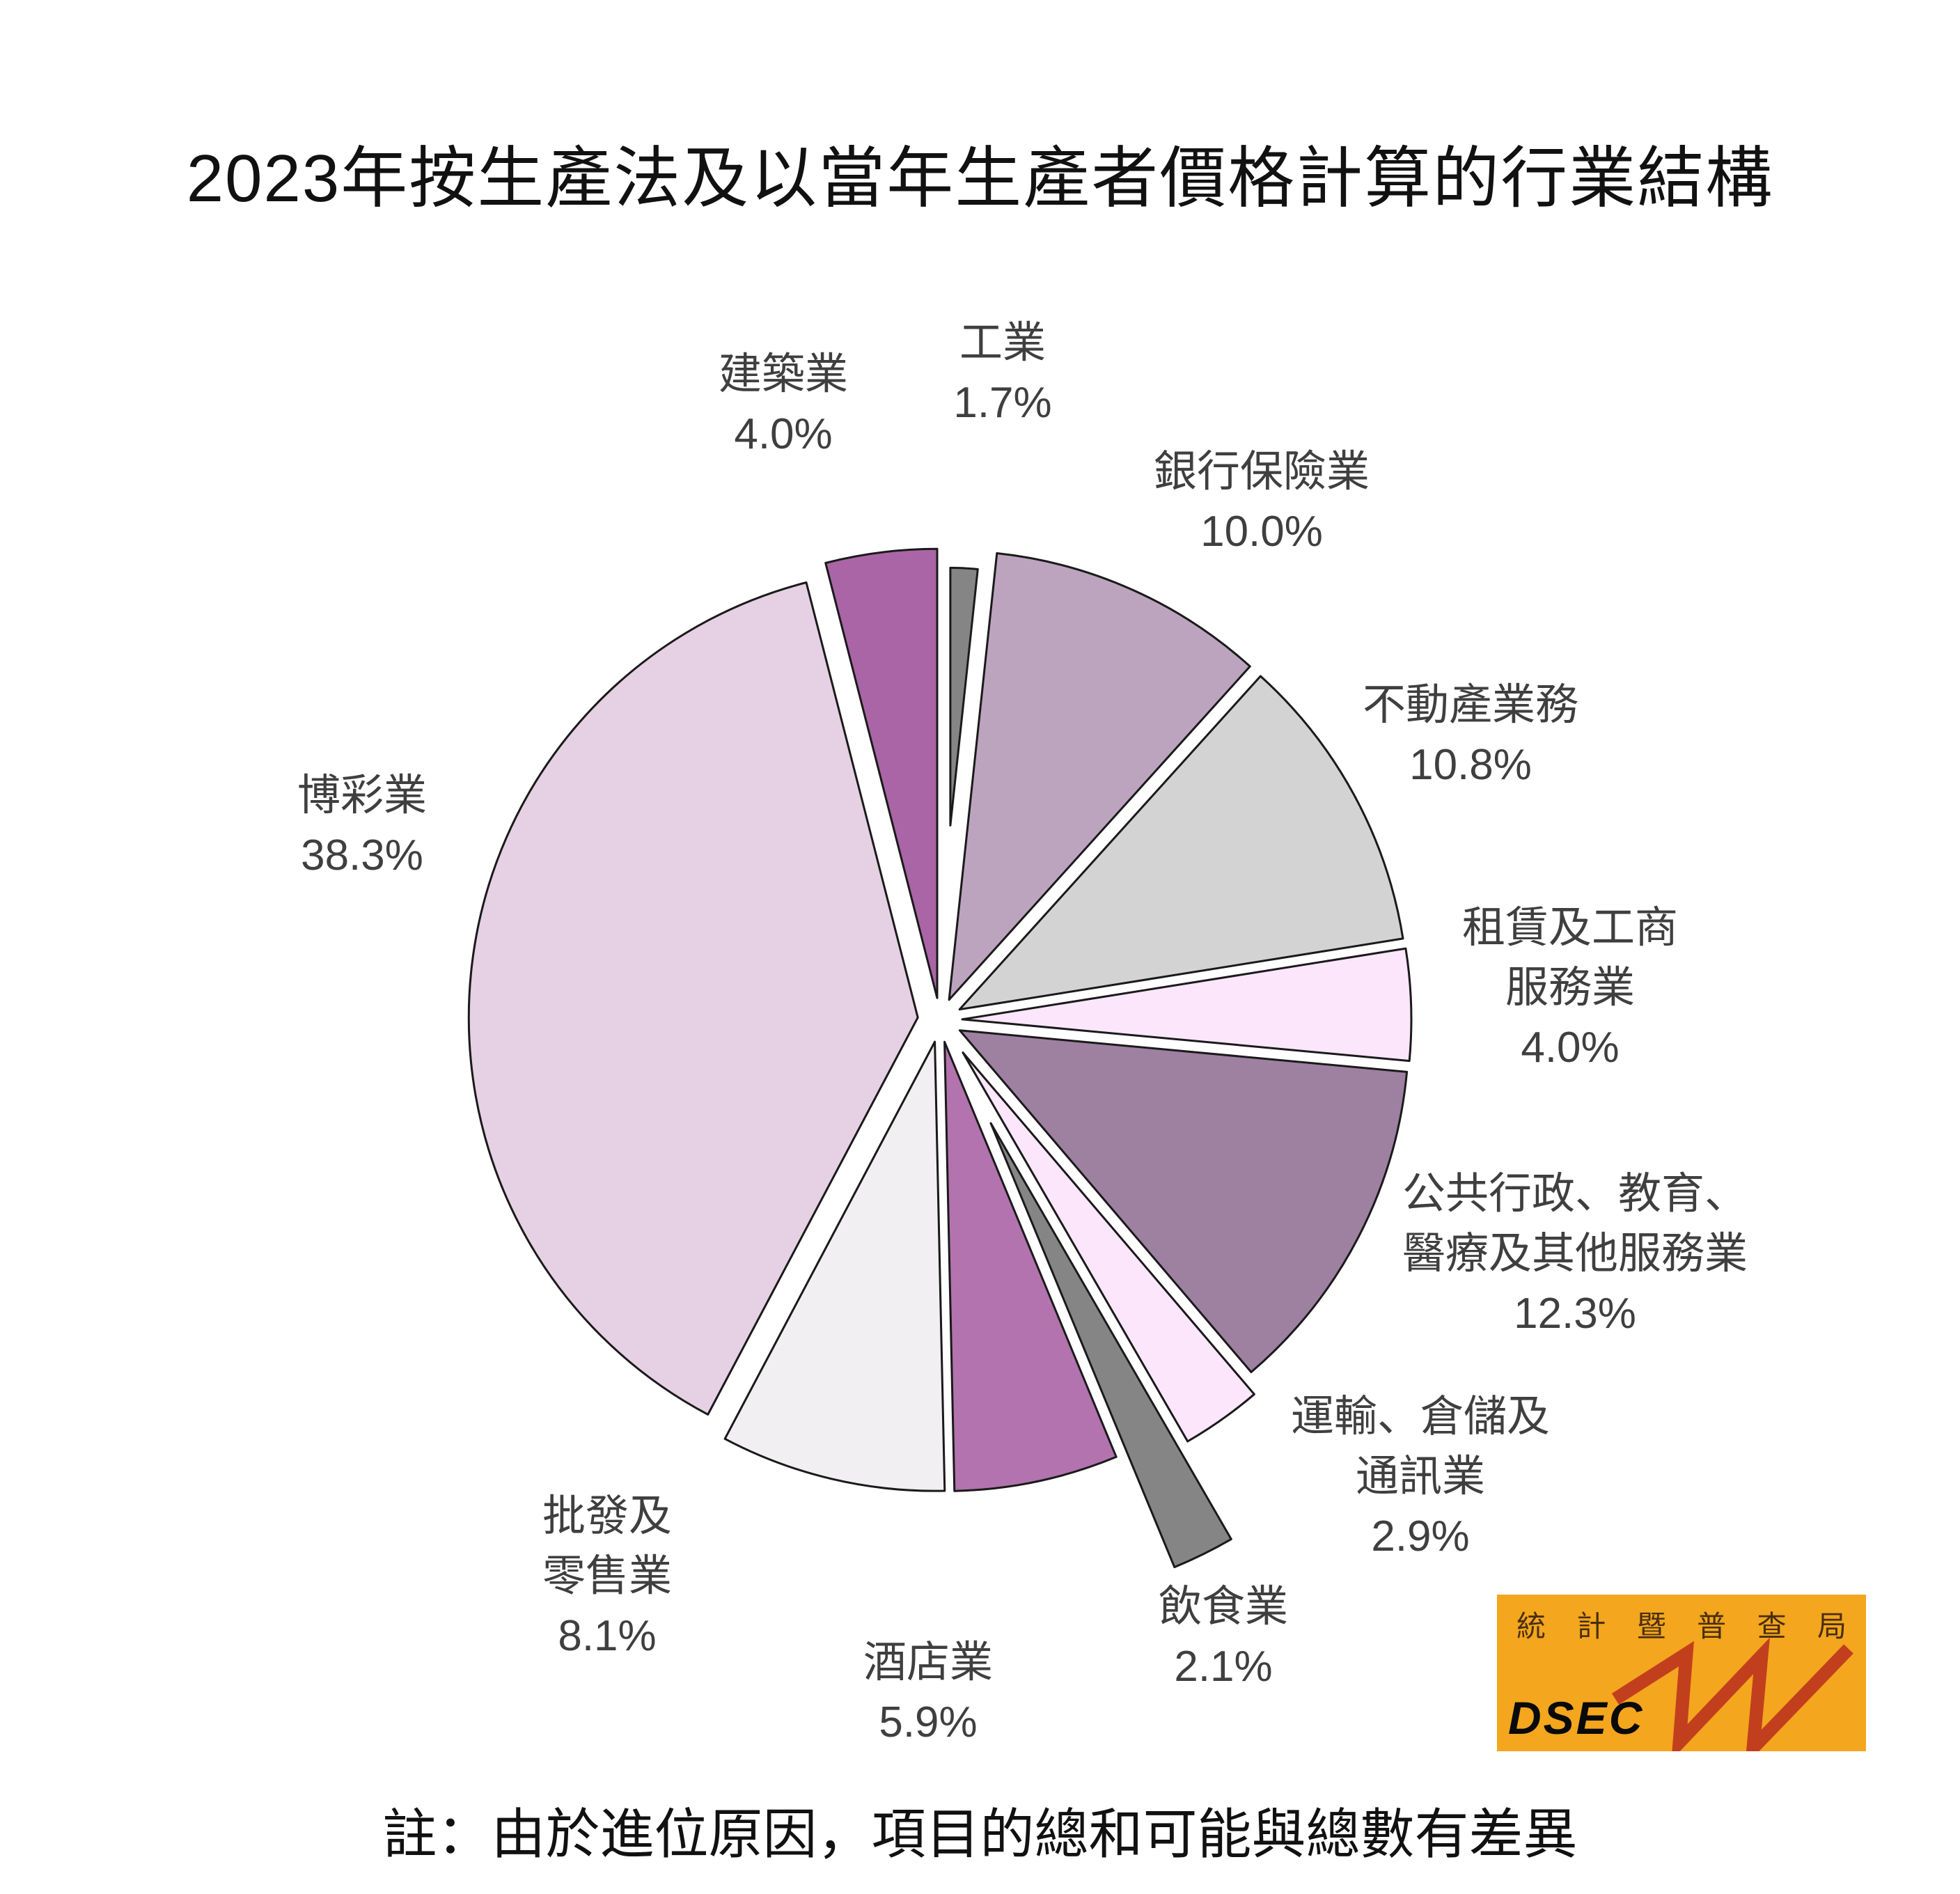 This screenshot has width=1960, height=1894. What do you see at coordinates (1420, 1536) in the screenshot?
I see `slice-label-line: 2.9%` at bounding box center [1420, 1536].